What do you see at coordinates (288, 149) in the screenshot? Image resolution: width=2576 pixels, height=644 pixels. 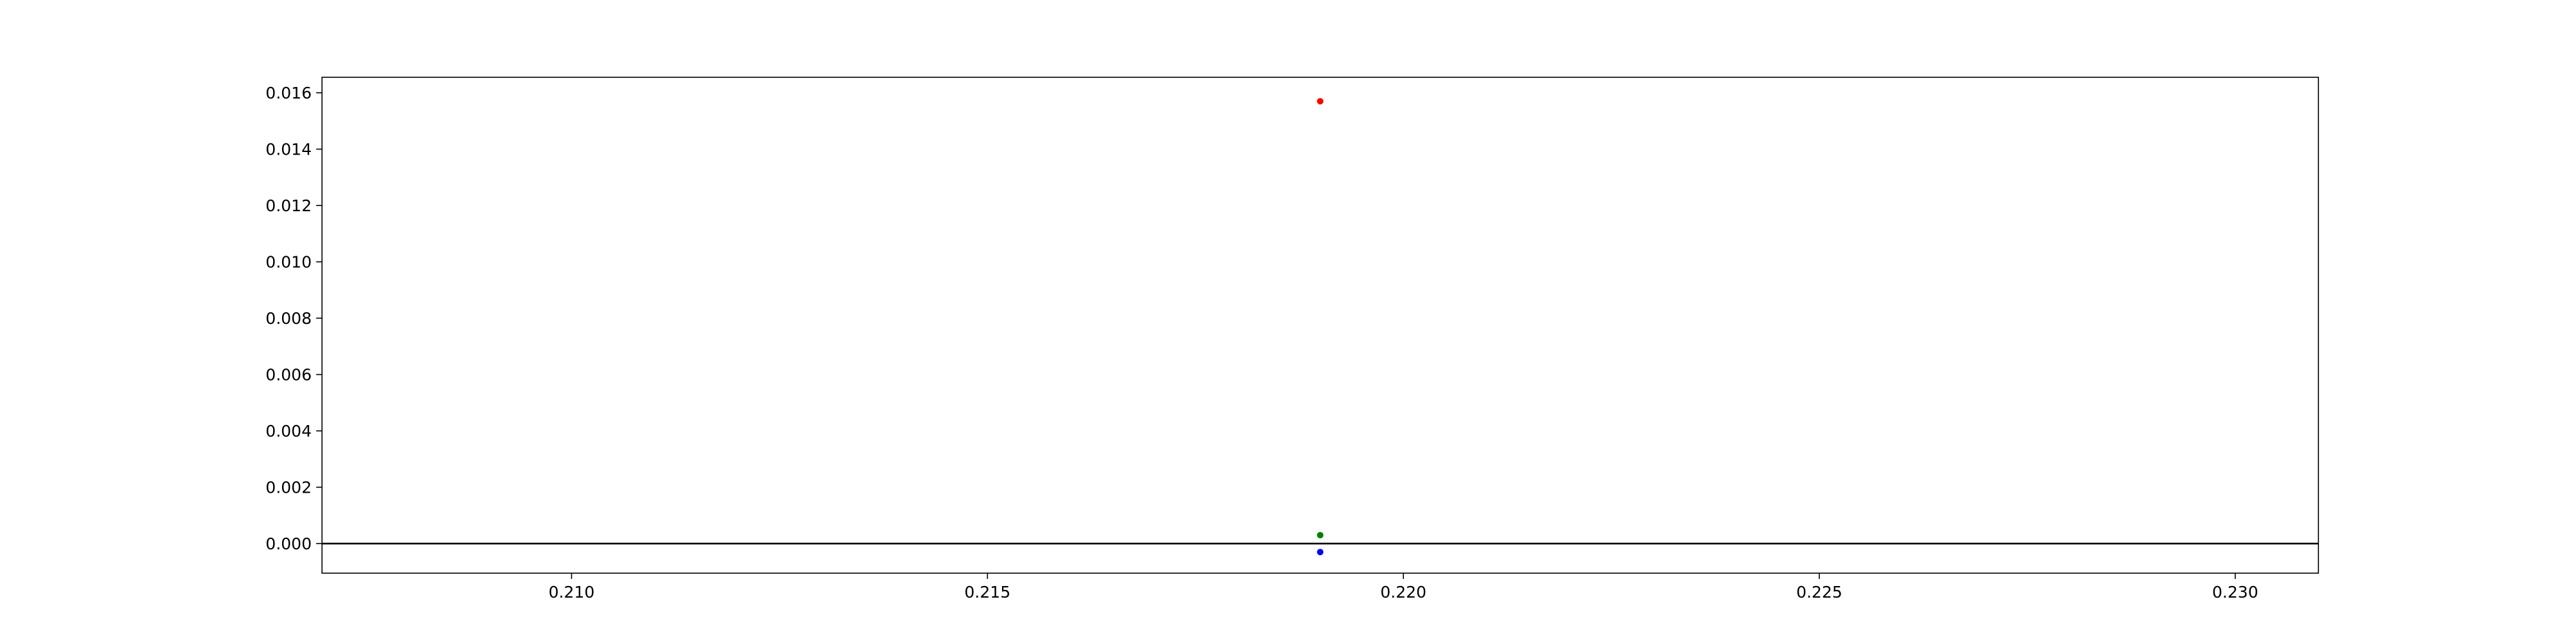 I see `y-tick-label: 0.014` at bounding box center [288, 149].